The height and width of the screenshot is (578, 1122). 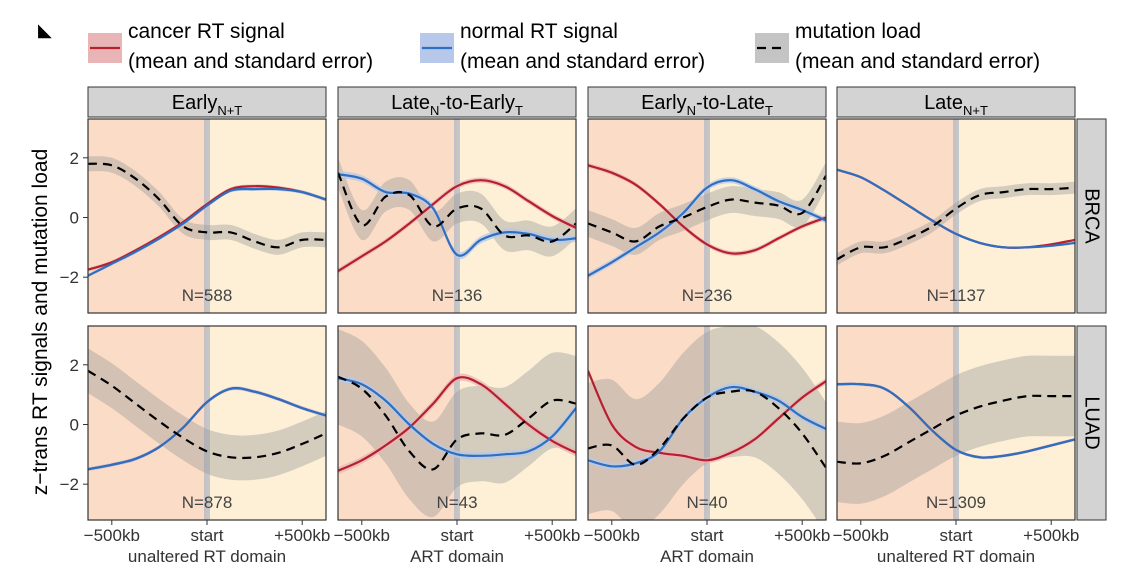 I want to click on row-strip-label: LUAD, so click(x=1092, y=422).